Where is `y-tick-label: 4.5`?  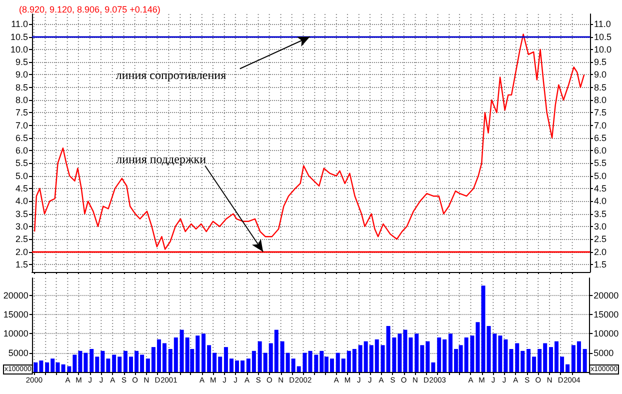 y-tick-label: 4.5 is located at coordinates (21, 189).